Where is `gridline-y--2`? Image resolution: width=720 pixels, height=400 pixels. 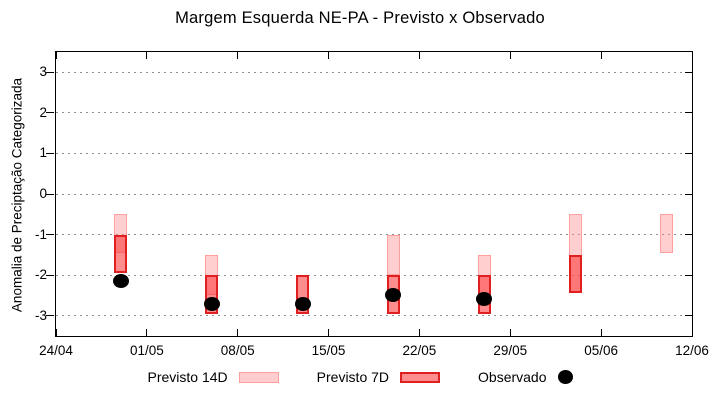 gridline-y--2 is located at coordinates (374, 275).